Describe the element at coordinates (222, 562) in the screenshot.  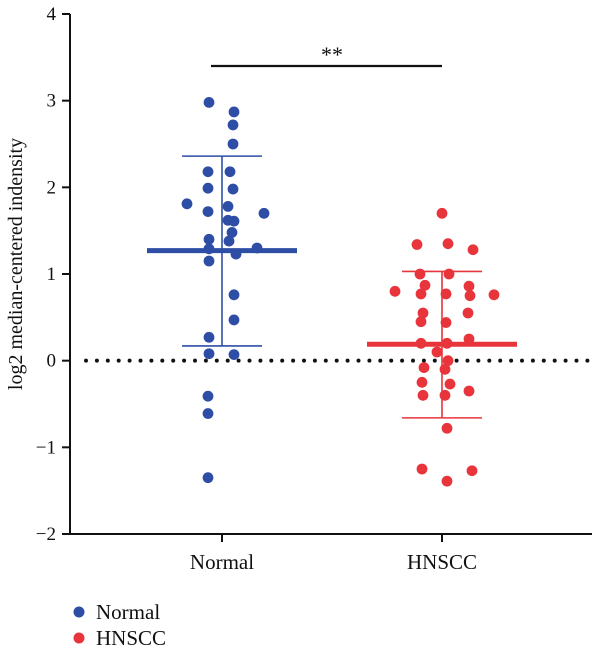
I see `x-category-label: Normal` at that location.